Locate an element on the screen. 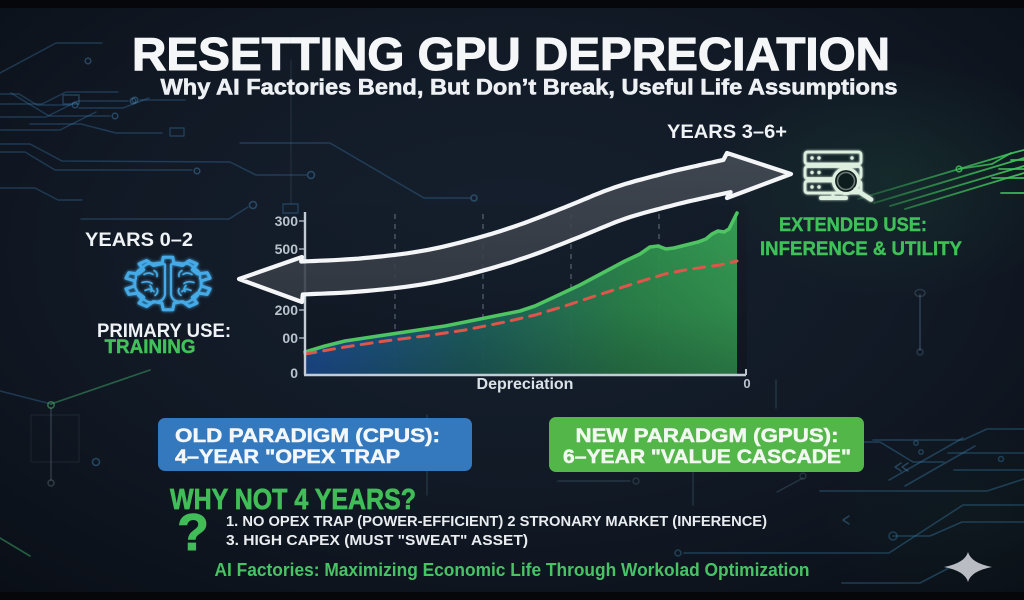 The height and width of the screenshot is (600, 1024). svg-text: 300 is located at coordinates (287, 221).